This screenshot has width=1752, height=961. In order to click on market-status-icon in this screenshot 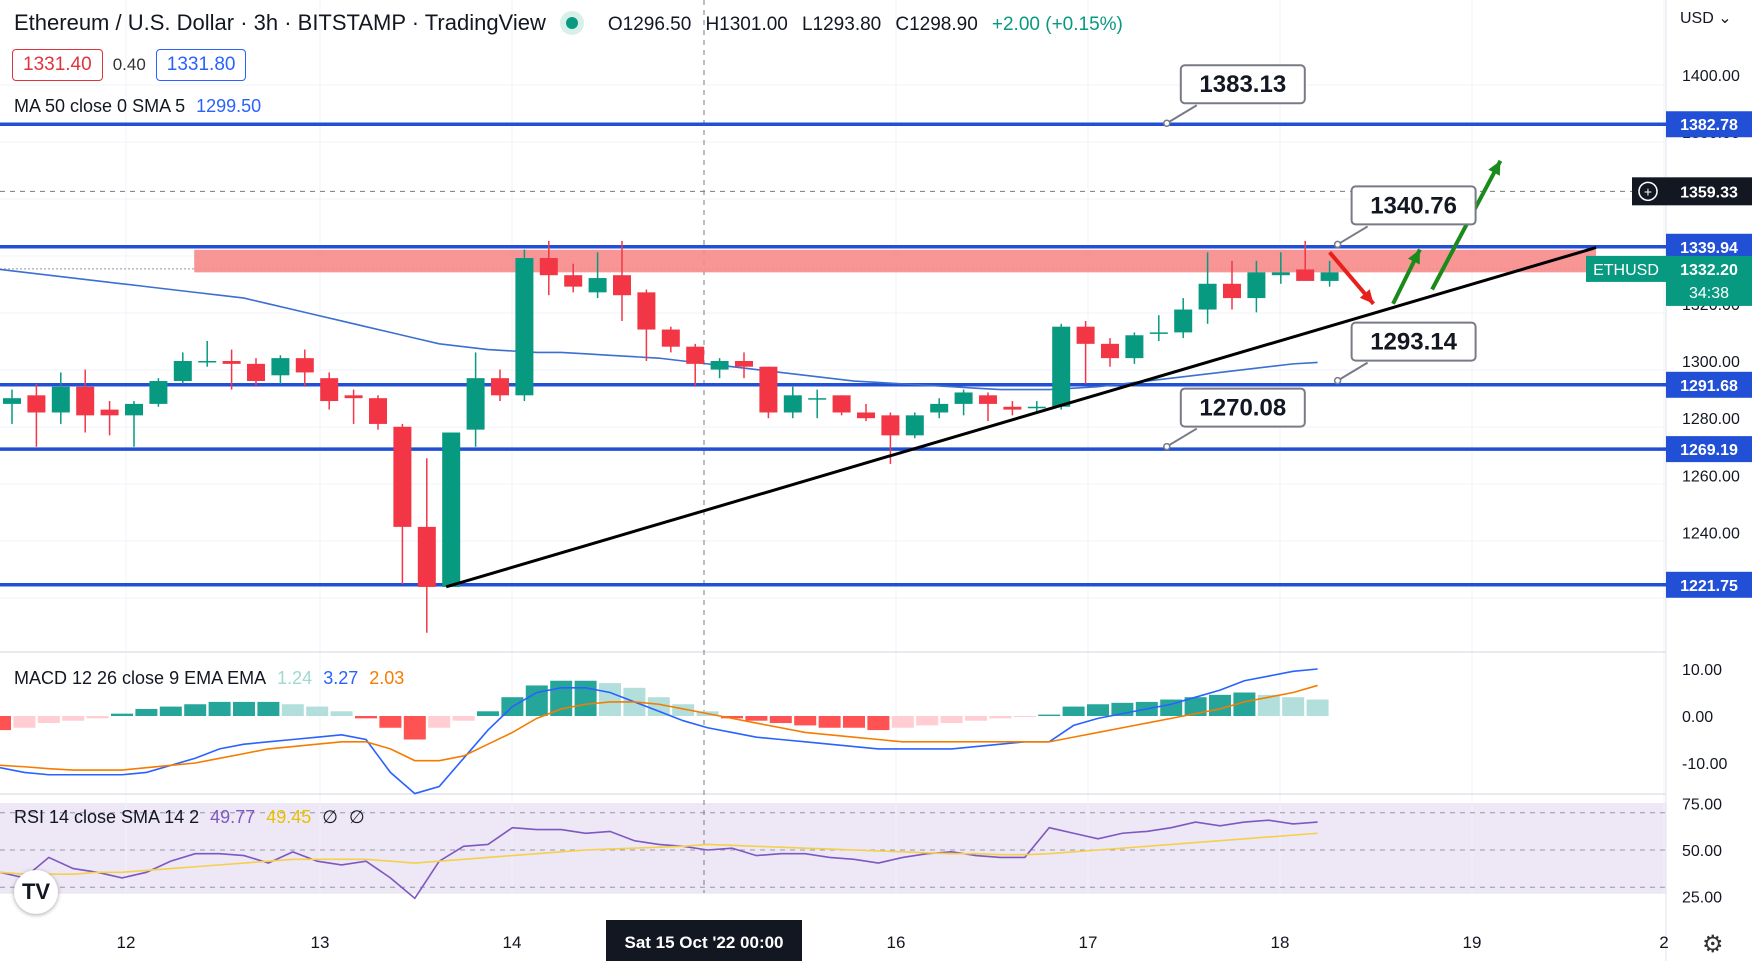, I will do `click(571, 23)`.